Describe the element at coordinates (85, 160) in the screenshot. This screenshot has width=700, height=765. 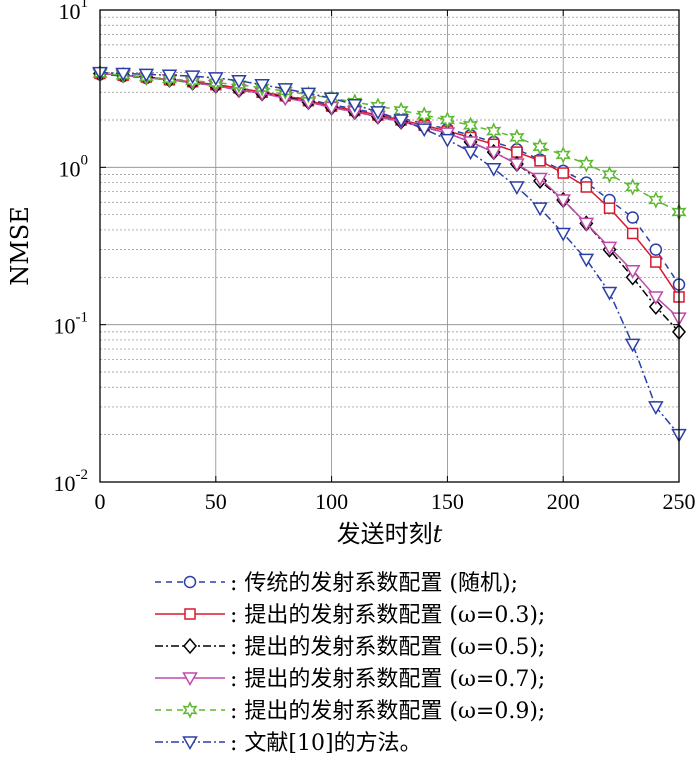
I see `y-tick-label-exponent: 0` at that location.